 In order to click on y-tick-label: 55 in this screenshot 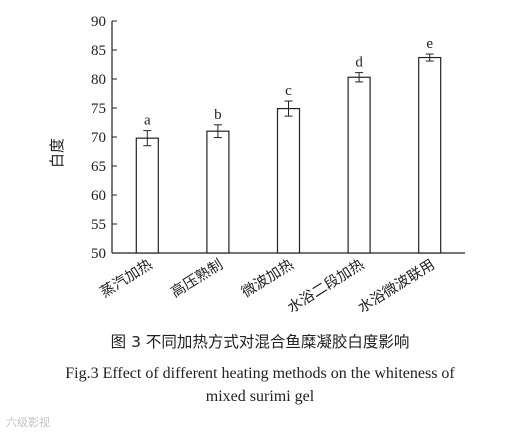, I will do `click(98, 225)`.